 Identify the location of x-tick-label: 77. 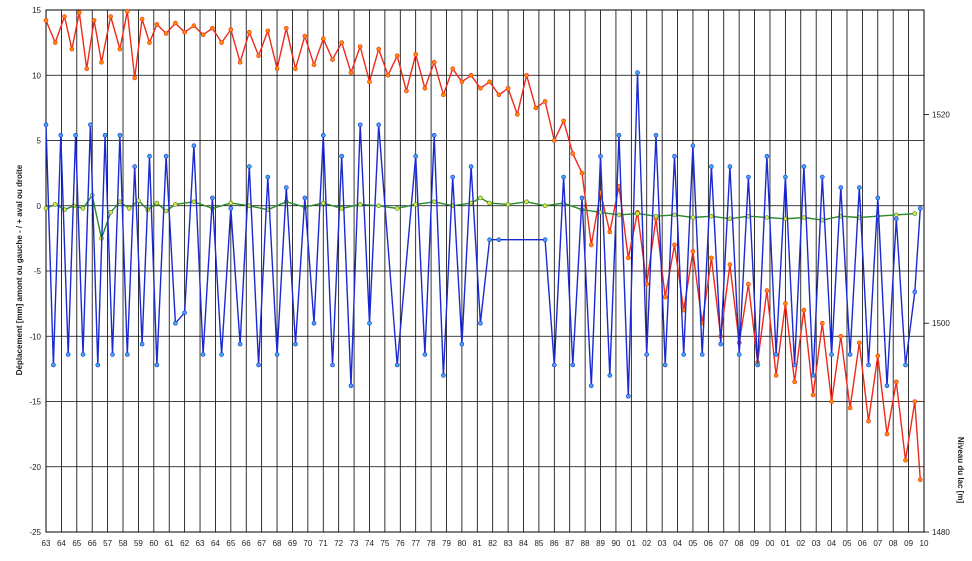
(415, 543).